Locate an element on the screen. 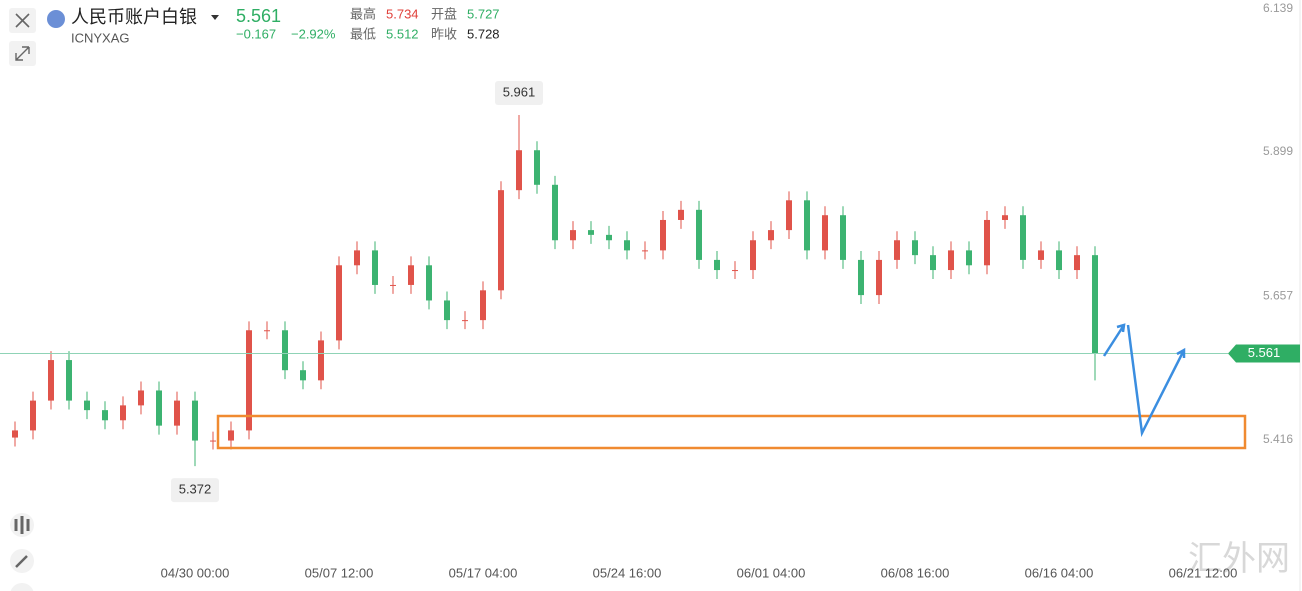  x-tick-label: 06/21 12:00 is located at coordinates (1203, 572).